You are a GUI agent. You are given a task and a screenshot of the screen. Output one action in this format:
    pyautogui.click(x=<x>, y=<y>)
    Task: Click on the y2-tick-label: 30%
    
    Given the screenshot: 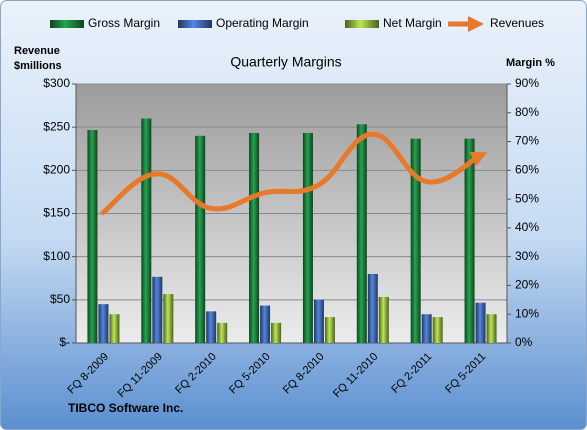 What is the action you would take?
    pyautogui.click(x=527, y=256)
    